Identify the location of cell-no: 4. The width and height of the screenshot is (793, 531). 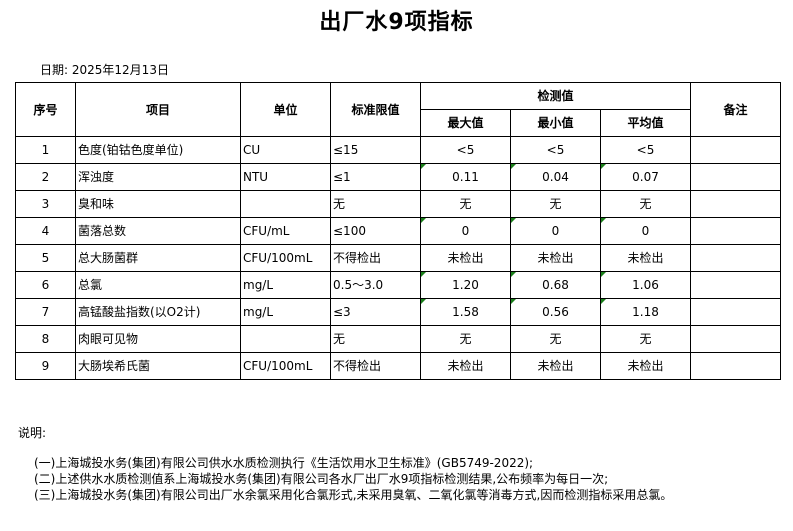
(45, 231).